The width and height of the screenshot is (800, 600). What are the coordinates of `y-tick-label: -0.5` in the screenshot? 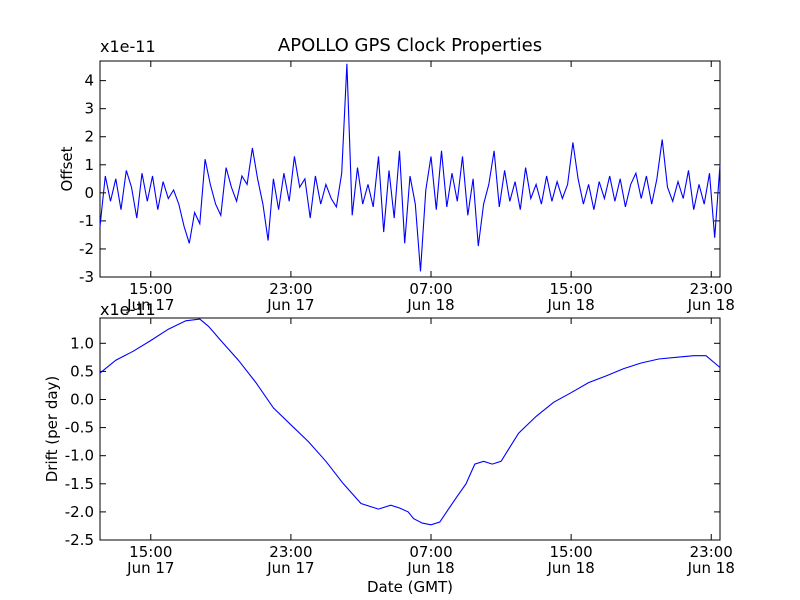 It's located at (79, 428).